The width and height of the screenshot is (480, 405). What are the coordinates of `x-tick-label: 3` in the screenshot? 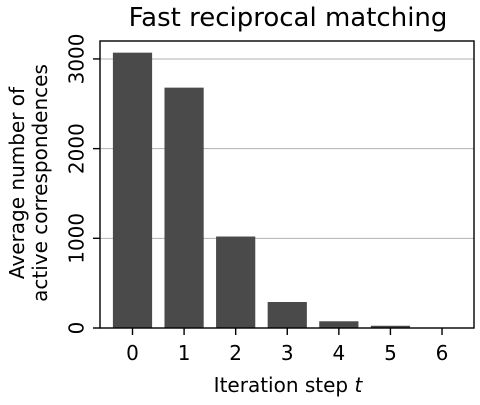 It's located at (287, 353).